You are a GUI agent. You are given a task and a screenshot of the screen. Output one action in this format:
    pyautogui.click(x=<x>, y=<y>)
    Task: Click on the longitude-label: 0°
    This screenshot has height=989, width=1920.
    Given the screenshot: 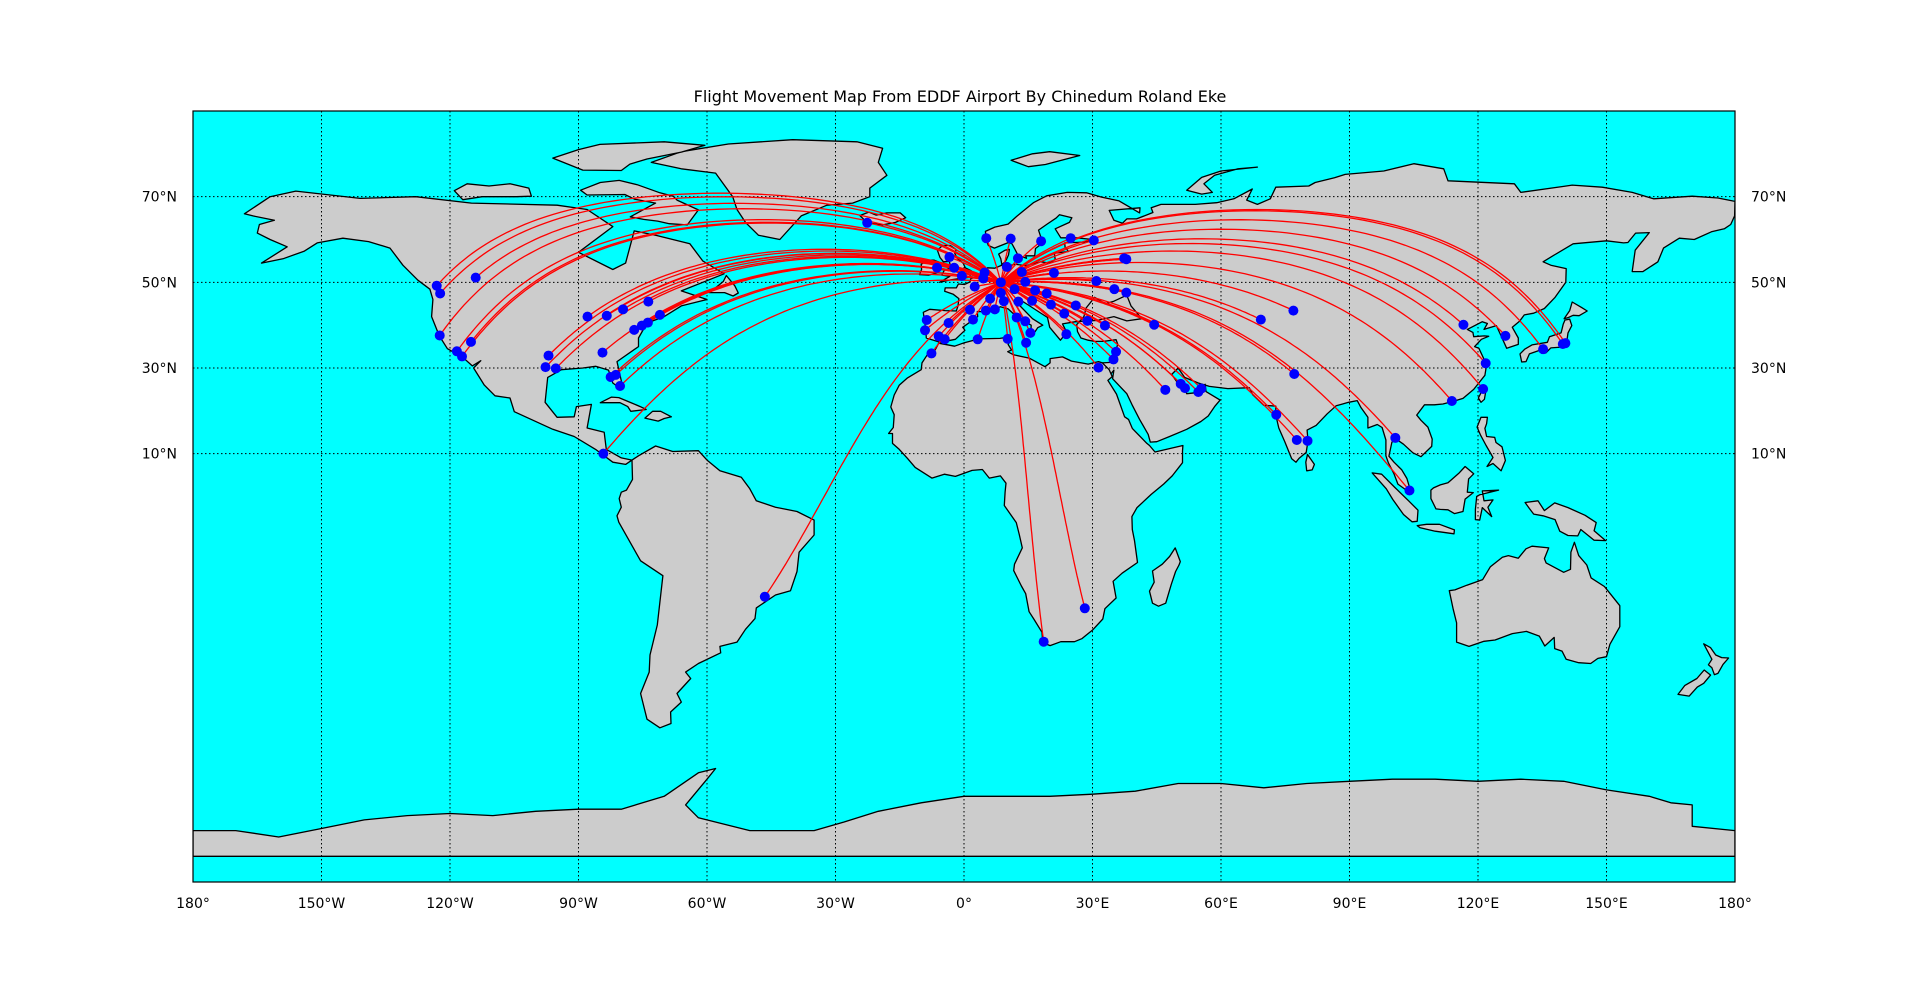 What is the action you would take?
    pyautogui.click(x=964, y=904)
    